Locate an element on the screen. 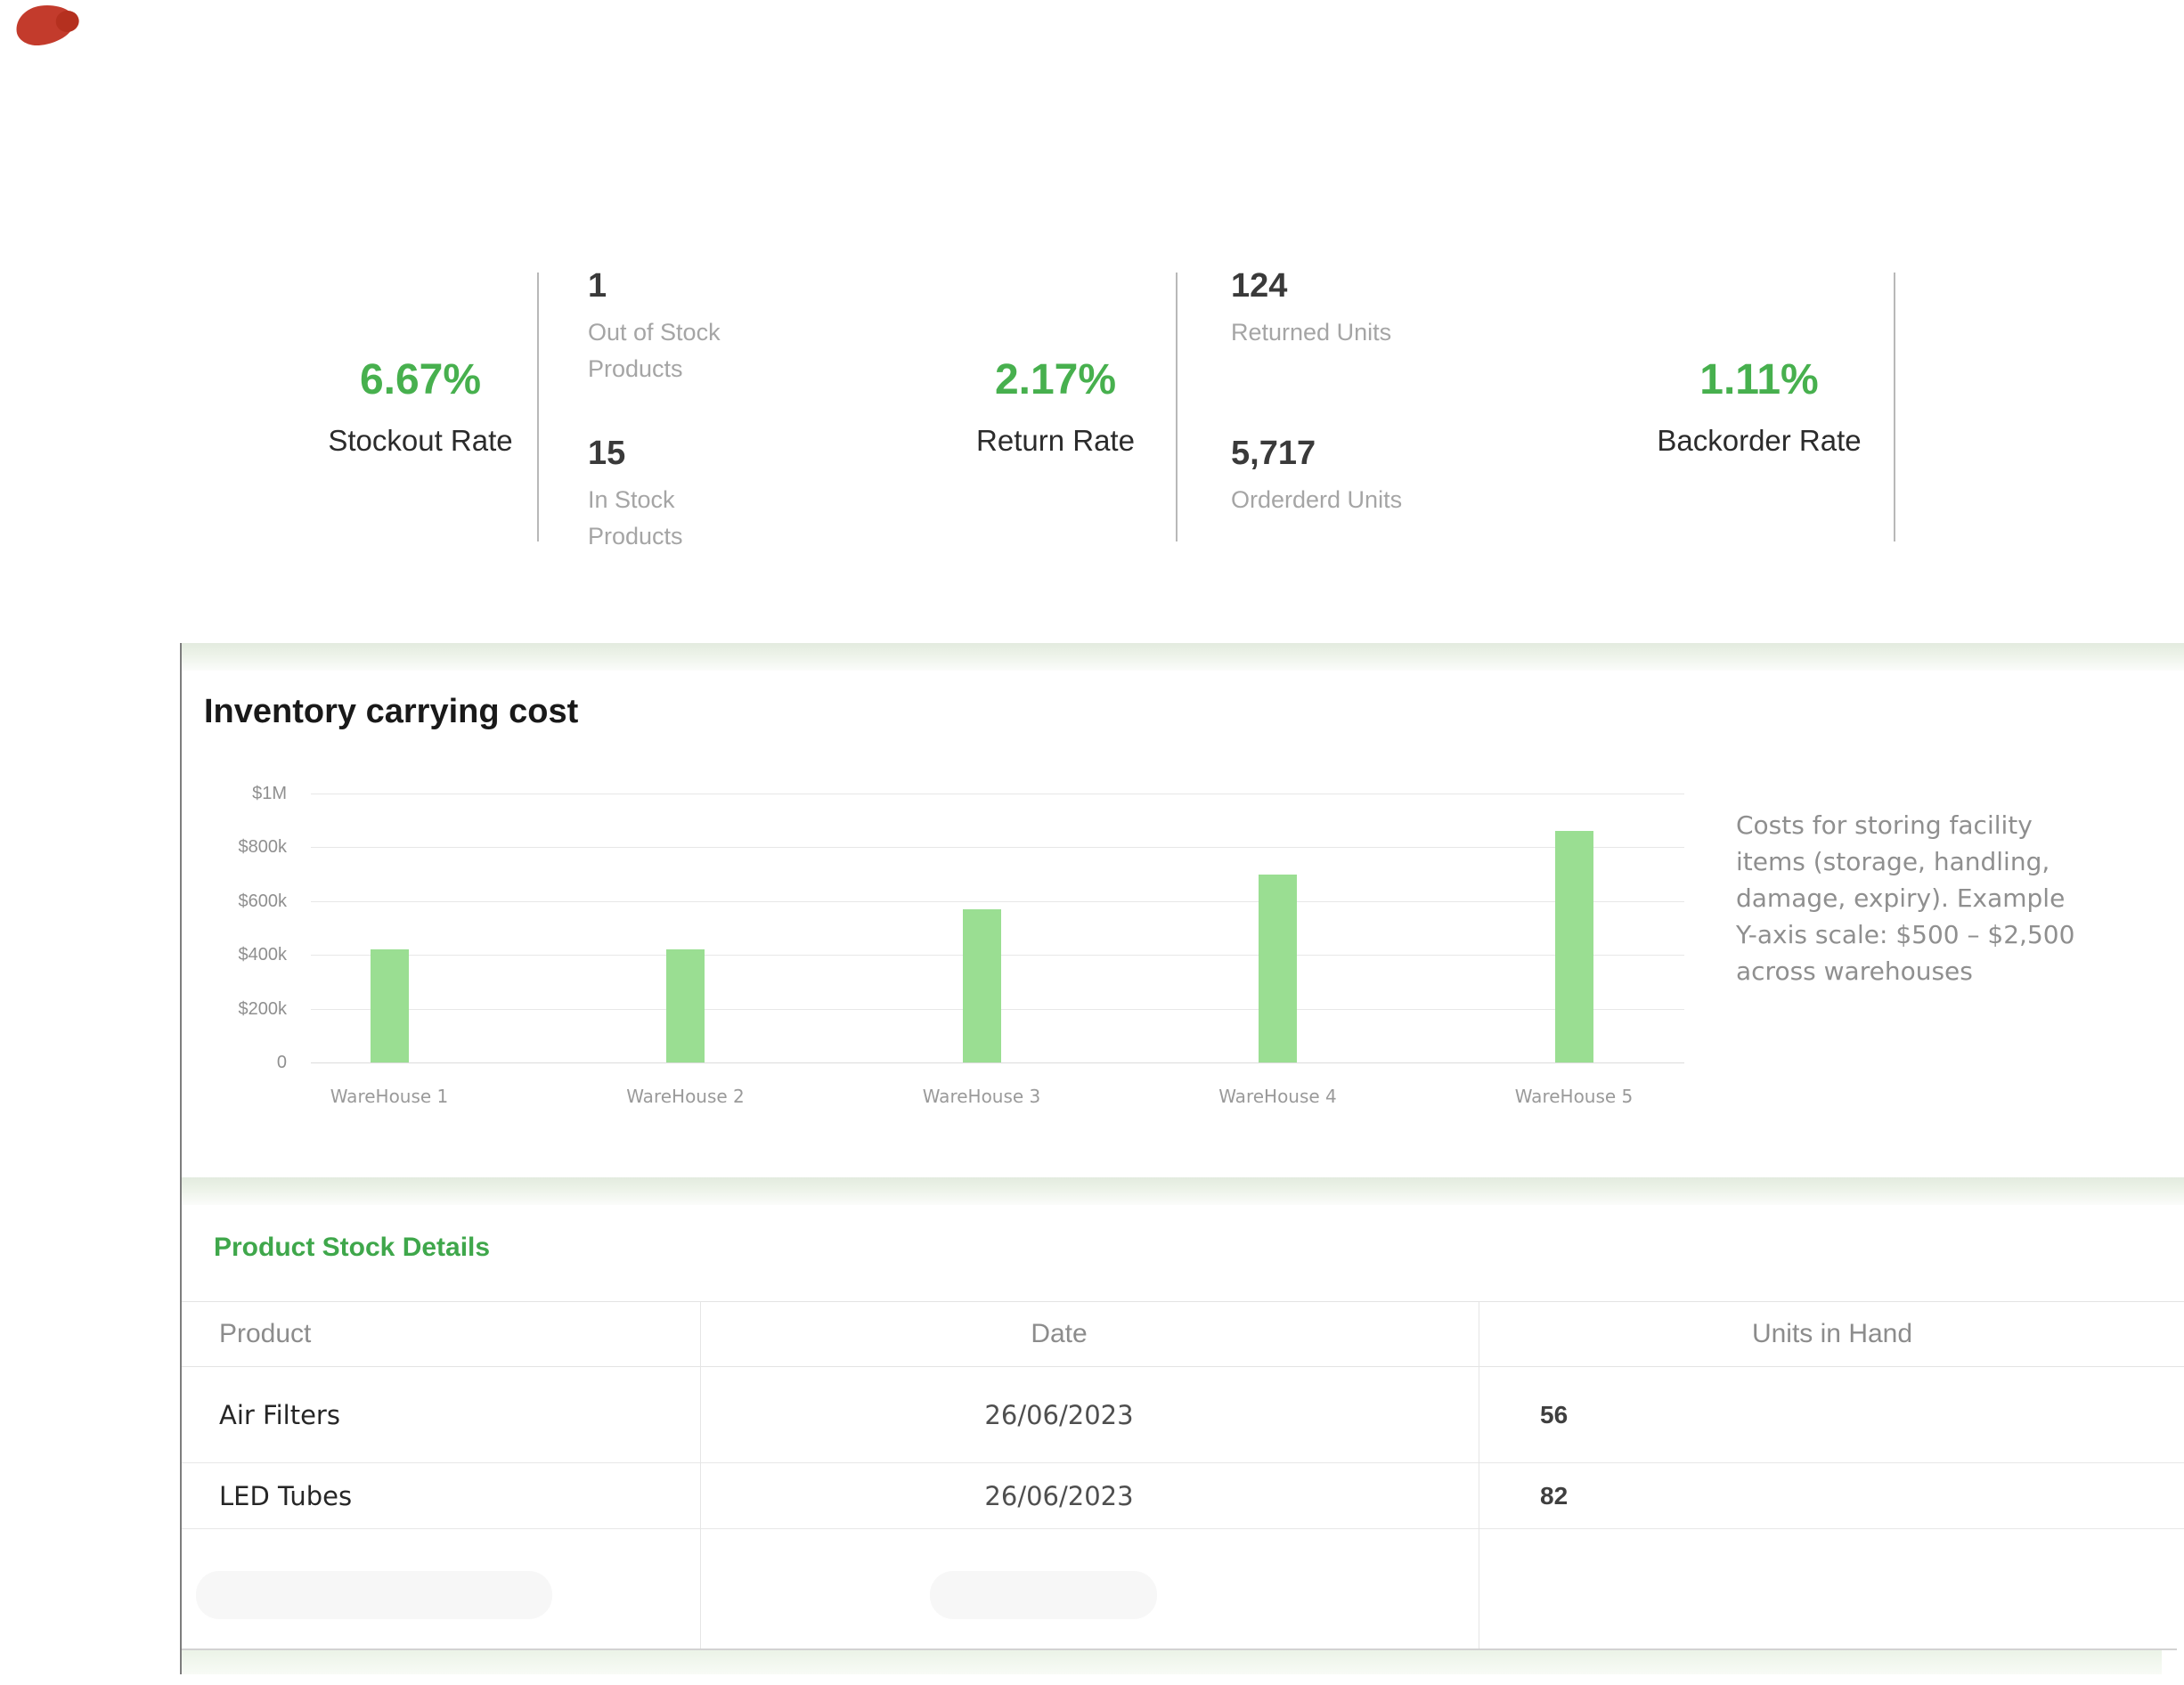 The image size is (2184, 1685). column-header-date: Date is located at coordinates (1059, 1333).